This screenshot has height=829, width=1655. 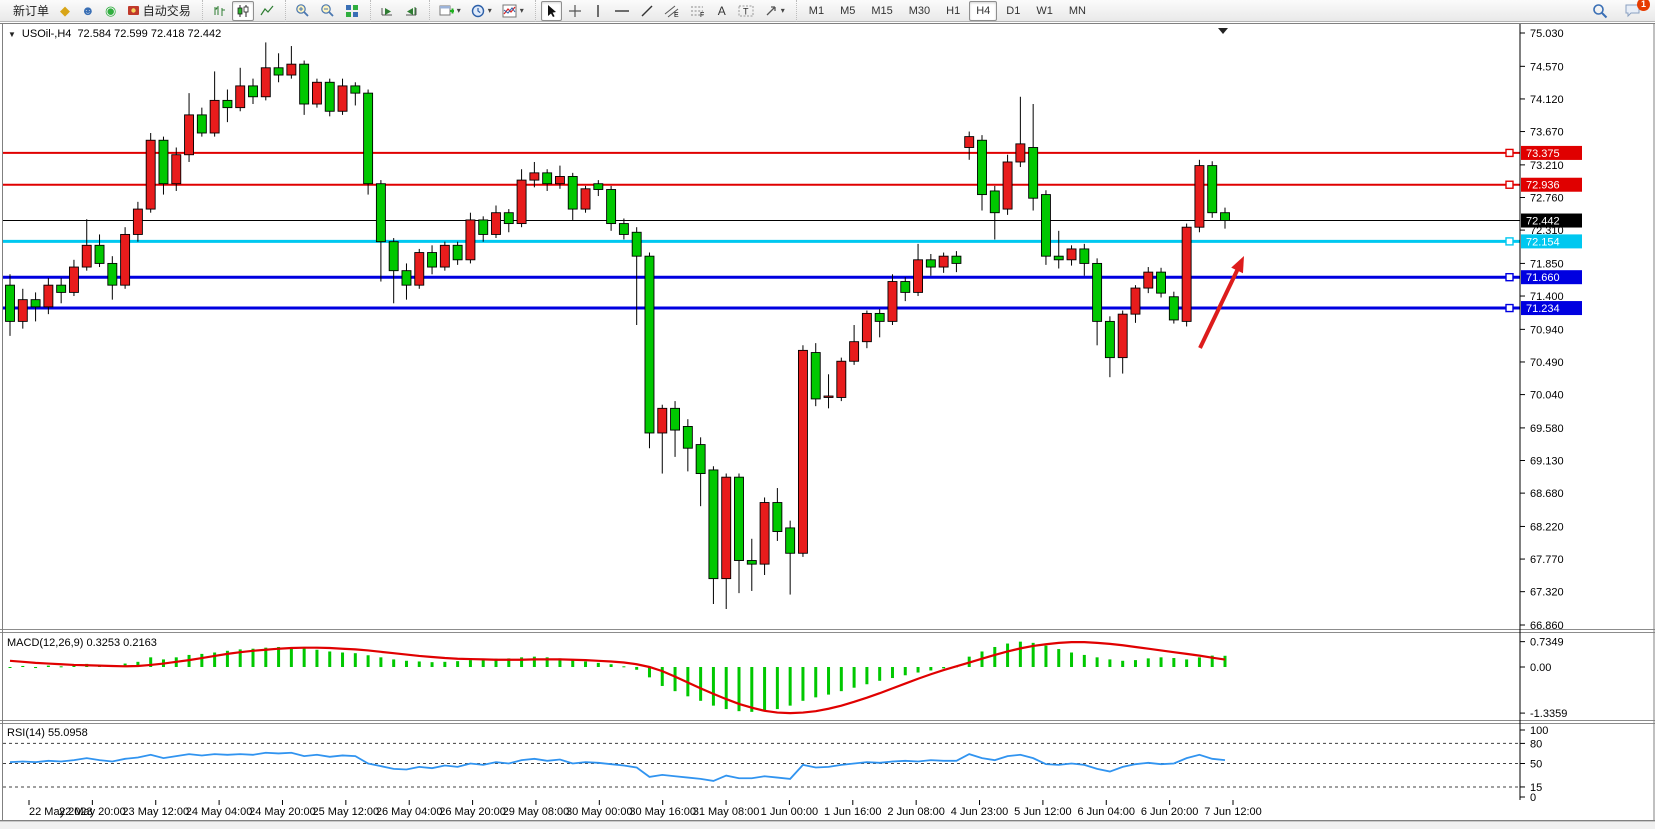 I want to click on price-tag-72.936, so click(x=1551, y=184).